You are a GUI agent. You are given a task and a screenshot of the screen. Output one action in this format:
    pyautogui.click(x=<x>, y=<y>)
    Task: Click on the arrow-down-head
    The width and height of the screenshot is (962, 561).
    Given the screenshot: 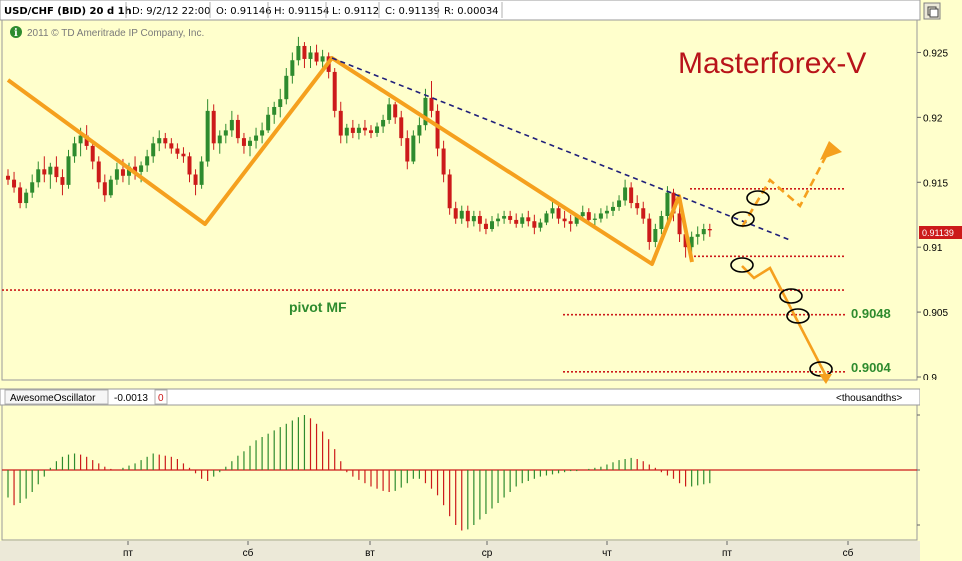 What is the action you would take?
    pyautogui.click(x=825, y=379)
    